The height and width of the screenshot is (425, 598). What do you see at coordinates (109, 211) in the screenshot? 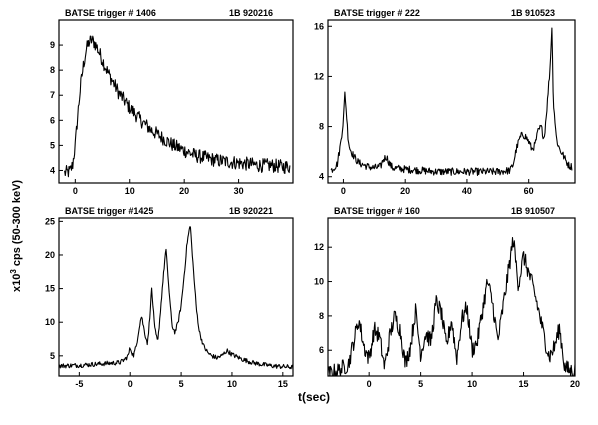
I see `panel-title-left: BATSE trigger #1425` at bounding box center [109, 211].